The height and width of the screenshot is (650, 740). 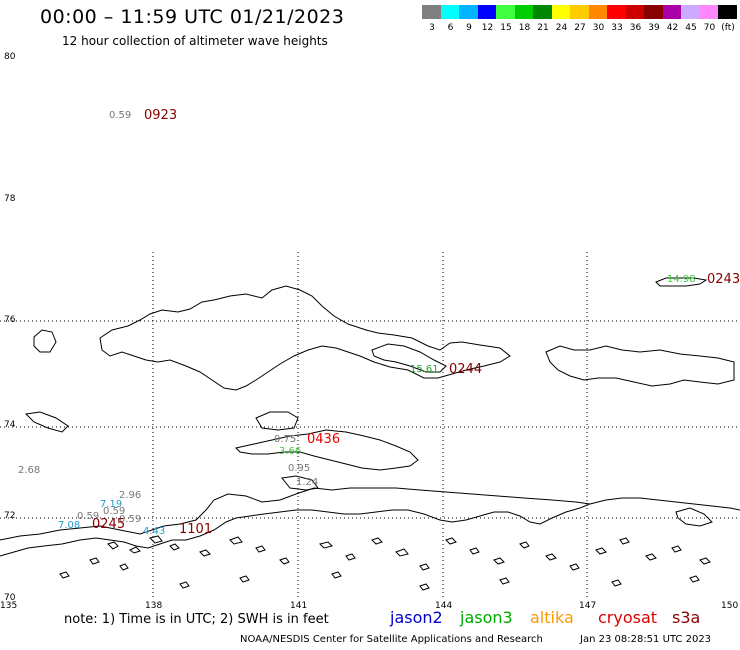 What do you see at coordinates (45, 341) in the screenshot?
I see `western-islet` at bounding box center [45, 341].